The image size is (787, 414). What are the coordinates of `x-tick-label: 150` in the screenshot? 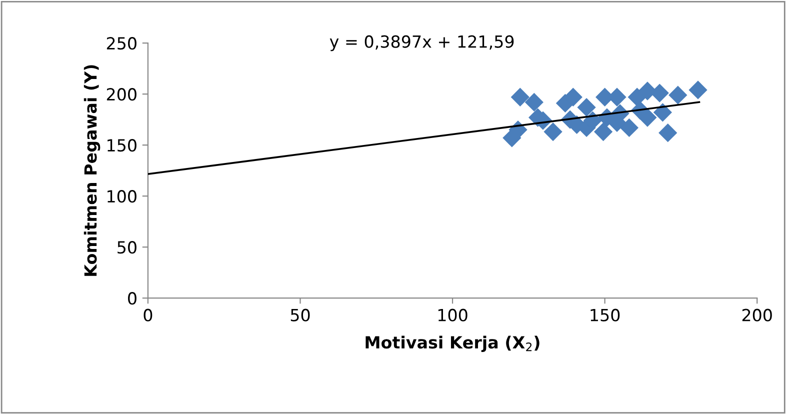 It's located at (605, 315).